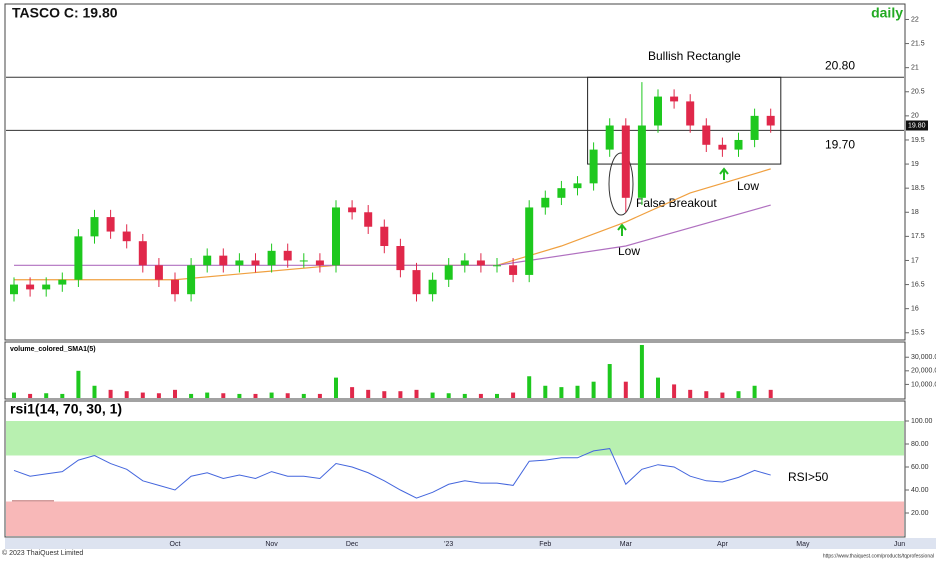 This screenshot has width=936, height=563. Describe the element at coordinates (915, 19) in the screenshot. I see `y-tick-label: 22` at that location.